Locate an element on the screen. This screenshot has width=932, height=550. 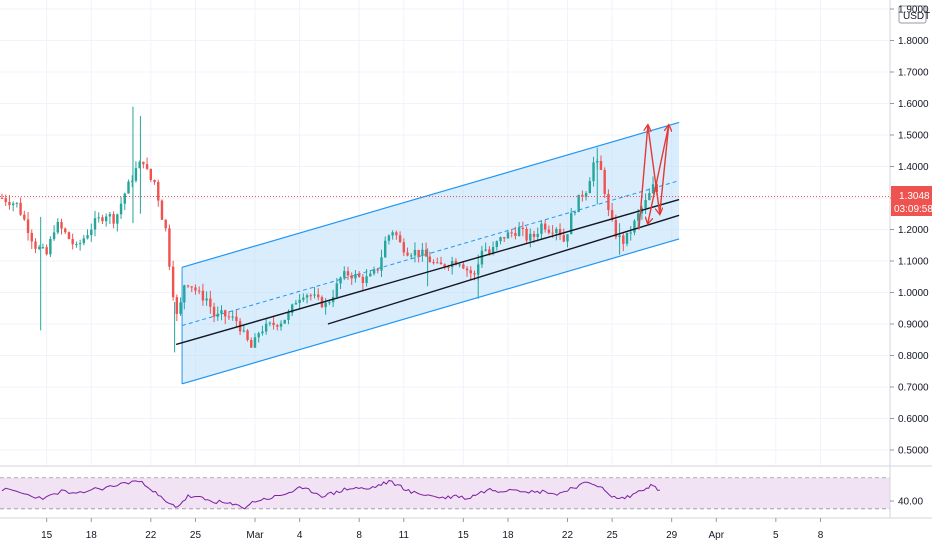
rsi-tick-label: 40.00 is located at coordinates (910, 502).